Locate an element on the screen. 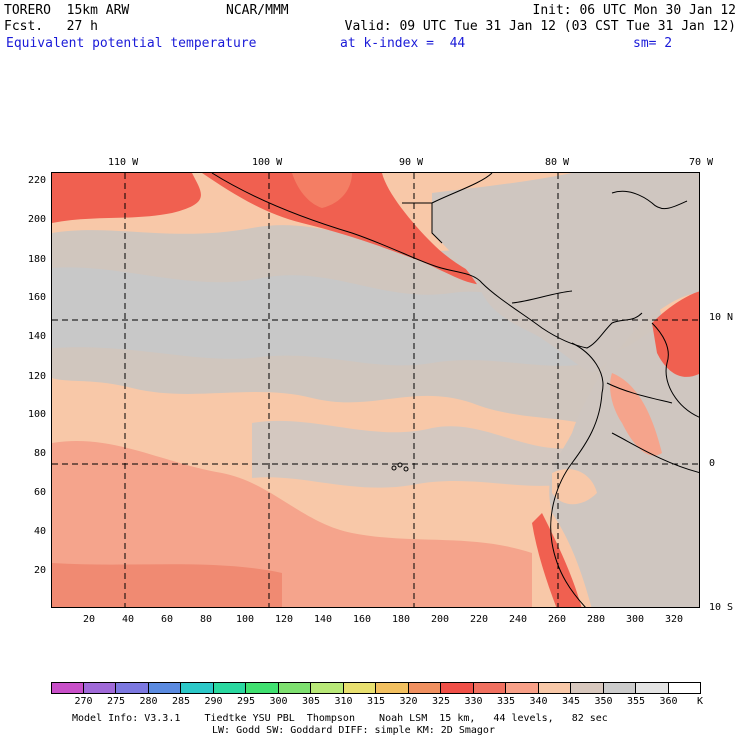 The width and height of the screenshot is (740, 740). lon-label: 110 W is located at coordinates (123, 162).